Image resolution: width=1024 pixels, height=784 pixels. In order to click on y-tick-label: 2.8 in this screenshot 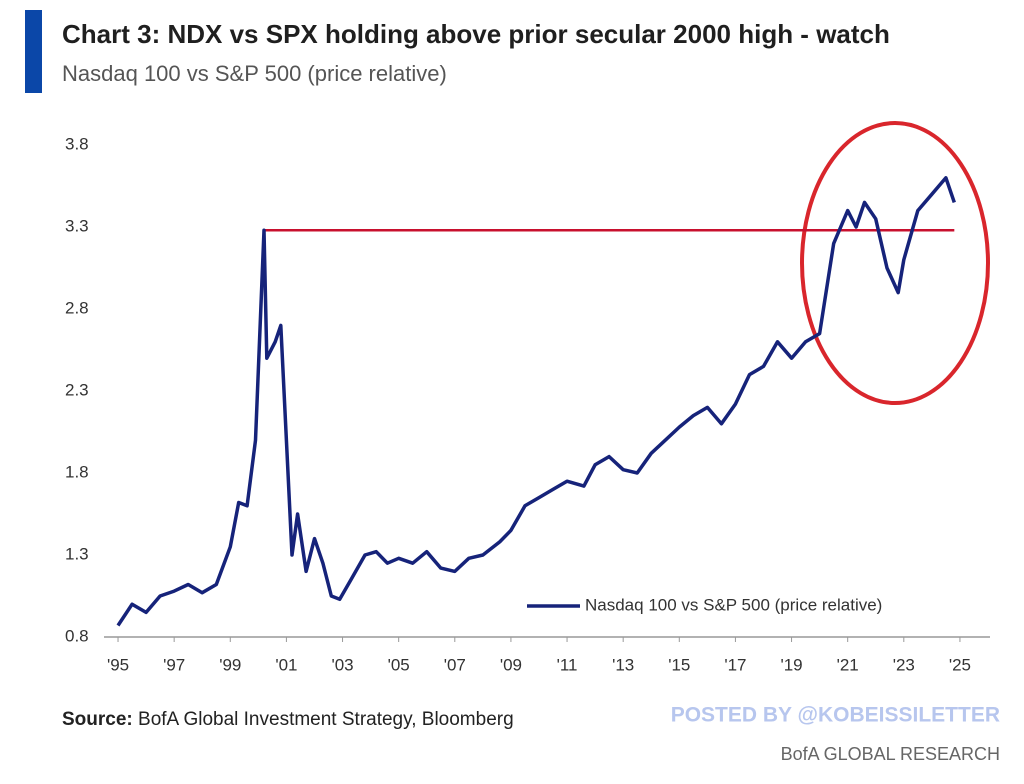, I will do `click(77, 307)`.